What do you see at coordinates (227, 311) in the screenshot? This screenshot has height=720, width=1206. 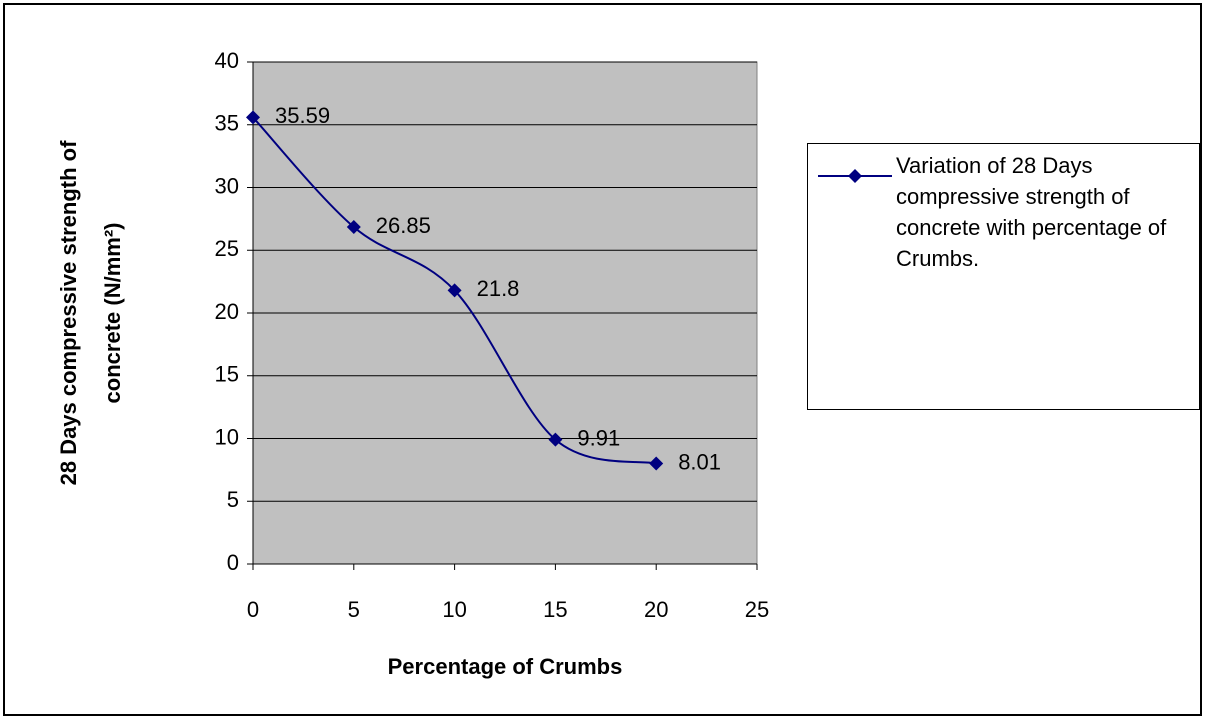 I see `y-tick-label: 20` at bounding box center [227, 311].